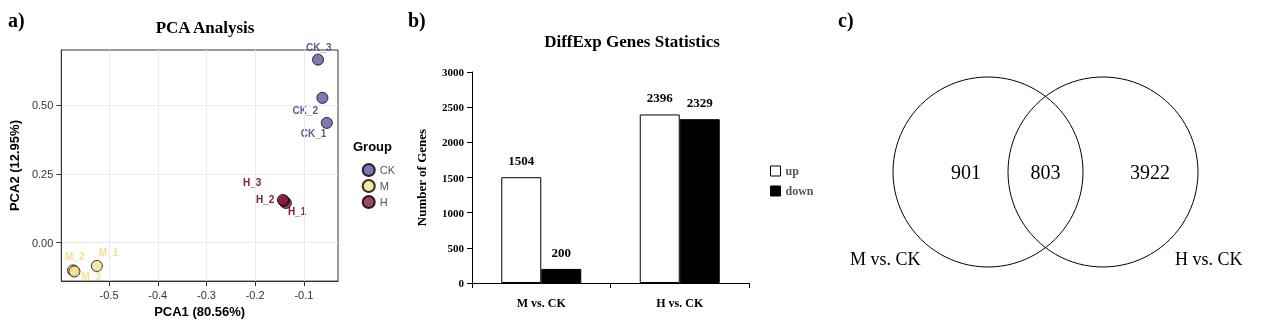 The image size is (1266, 323). Describe the element at coordinates (109, 294) in the screenshot. I see `x-tick-label: -0.5` at that location.